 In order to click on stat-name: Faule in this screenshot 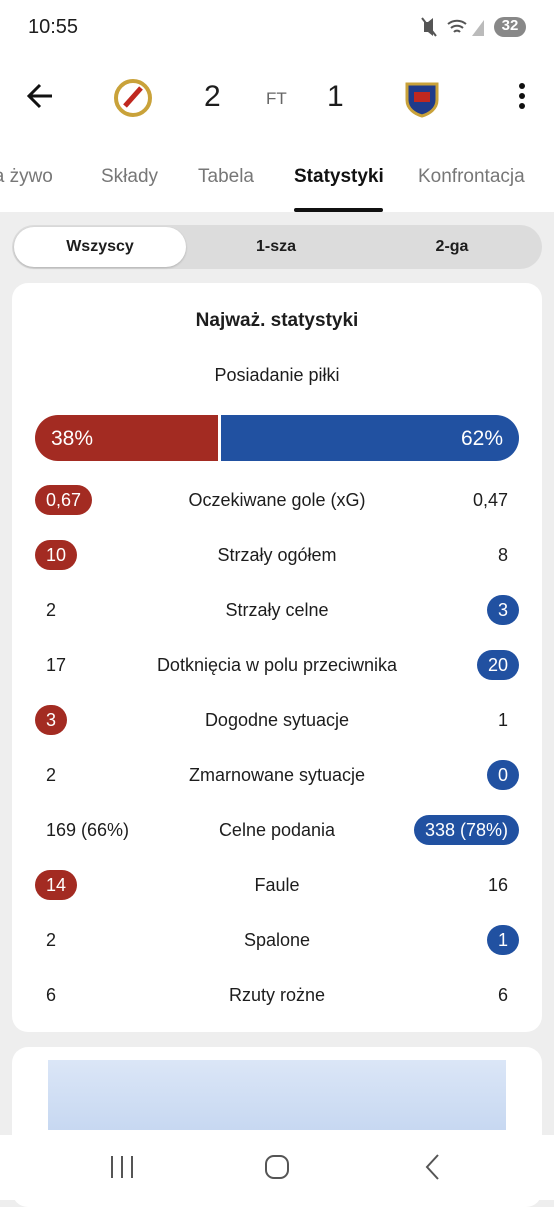, I will do `click(277, 885)`.